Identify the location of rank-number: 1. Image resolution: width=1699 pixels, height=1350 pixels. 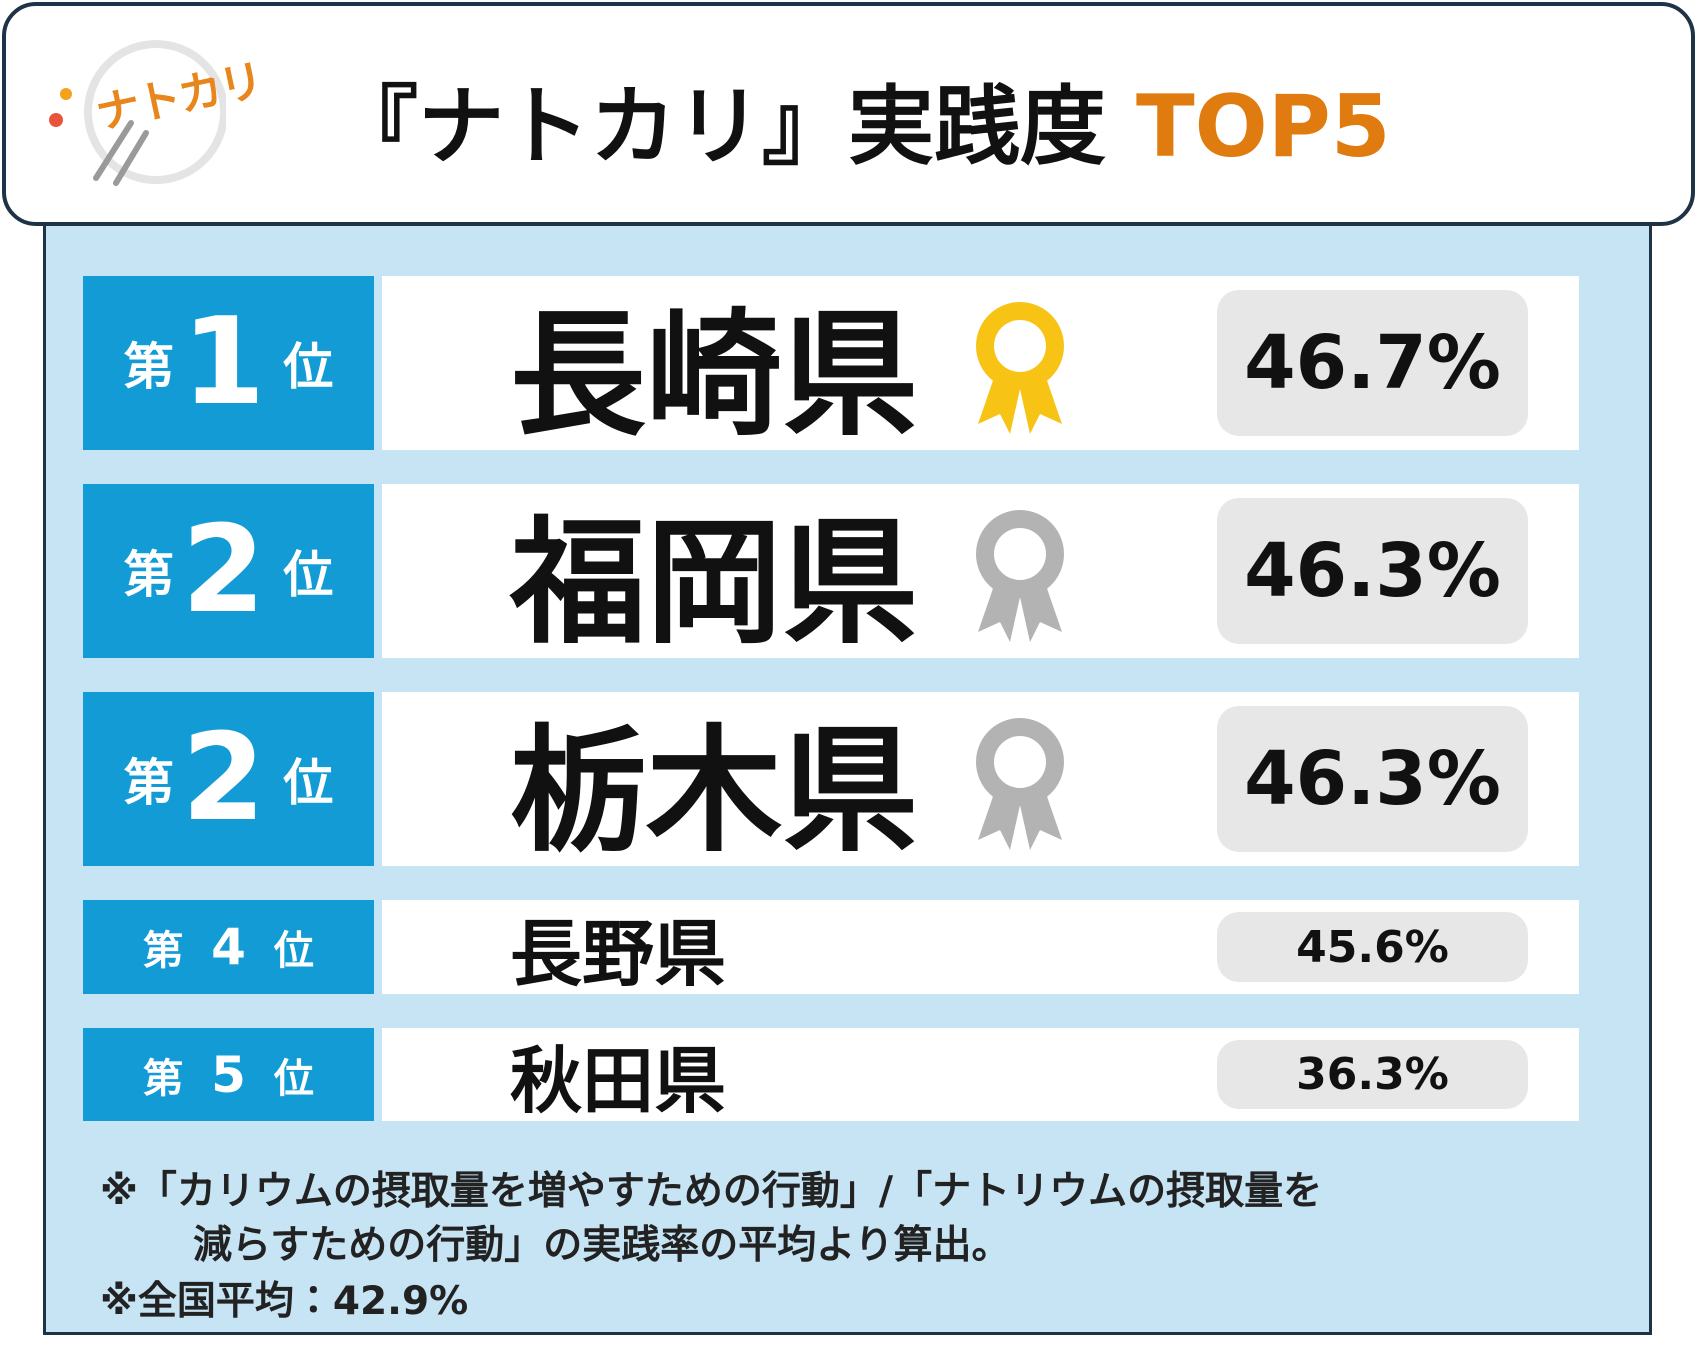
(223, 362).